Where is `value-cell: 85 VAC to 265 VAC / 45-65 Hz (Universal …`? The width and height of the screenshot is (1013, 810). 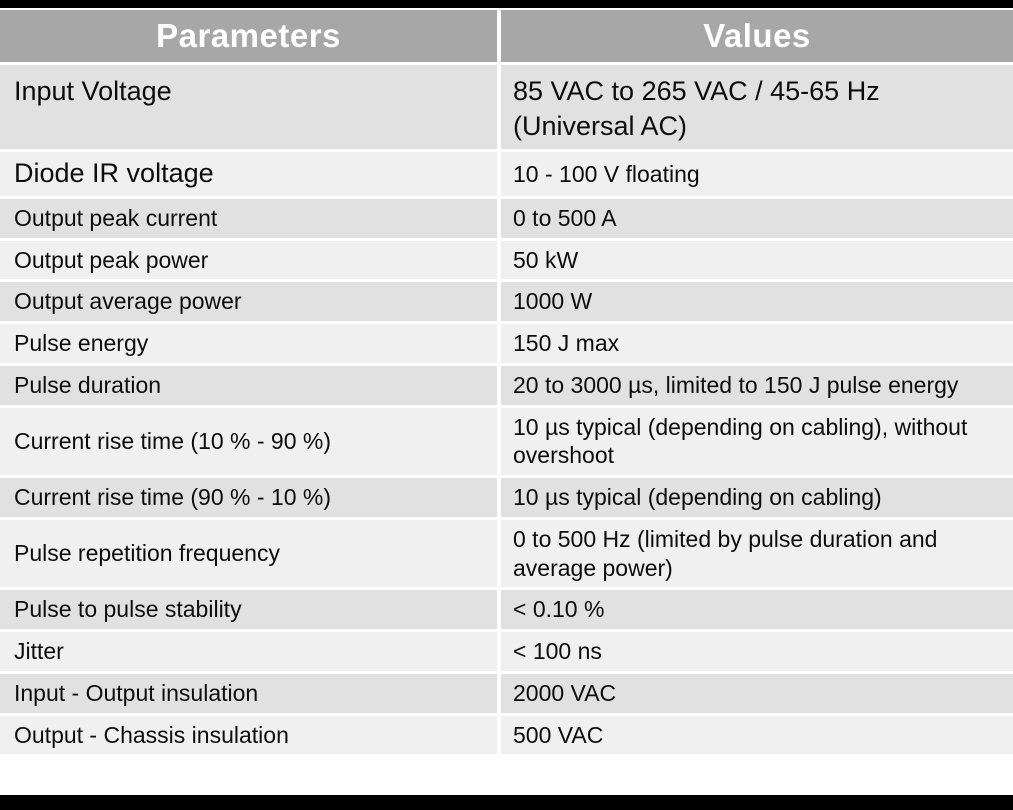 value-cell: 85 VAC to 265 VAC / 45-65 Hz (Universal … is located at coordinates (757, 109).